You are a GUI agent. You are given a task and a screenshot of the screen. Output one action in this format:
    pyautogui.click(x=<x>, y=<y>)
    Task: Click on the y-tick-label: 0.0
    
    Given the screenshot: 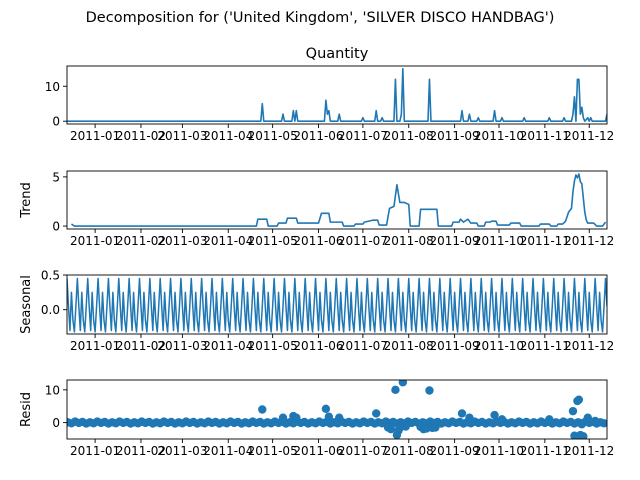 What is the action you would take?
    pyautogui.click(x=50, y=310)
    